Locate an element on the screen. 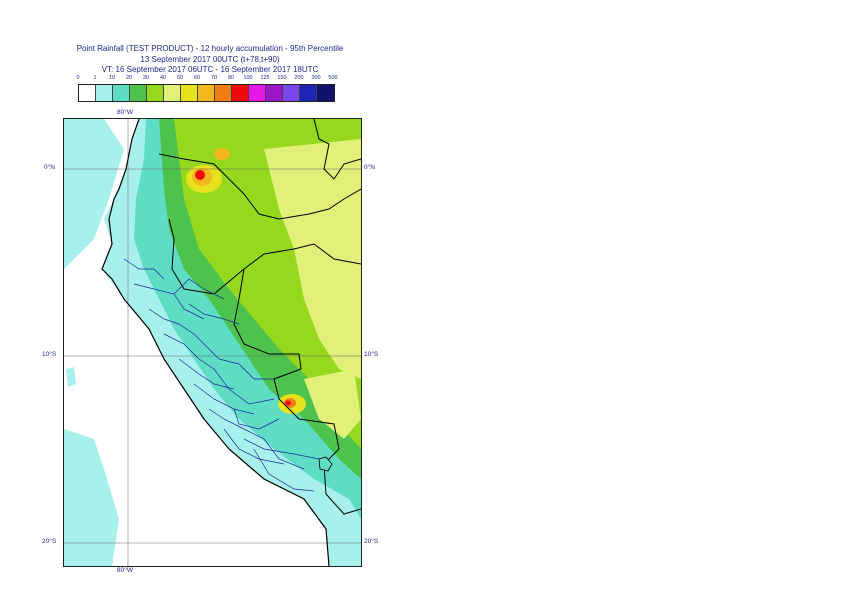 This screenshot has width=842, height=596. rain-cell-madre-peak is located at coordinates (288, 403).